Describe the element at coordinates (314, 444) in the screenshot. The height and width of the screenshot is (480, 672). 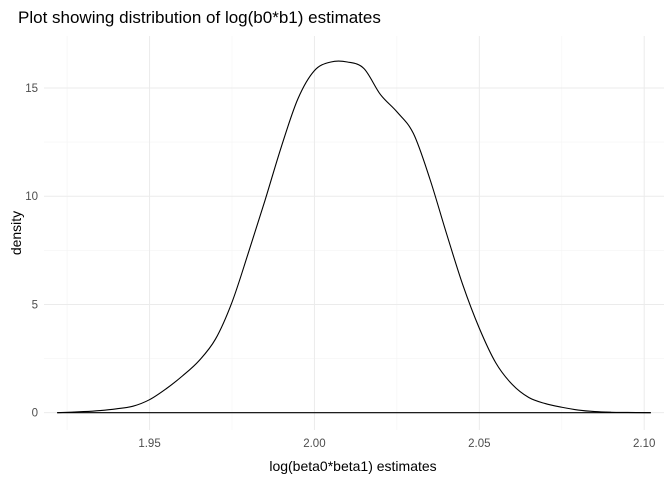
I see `x-tick-label: 2.00` at that location.